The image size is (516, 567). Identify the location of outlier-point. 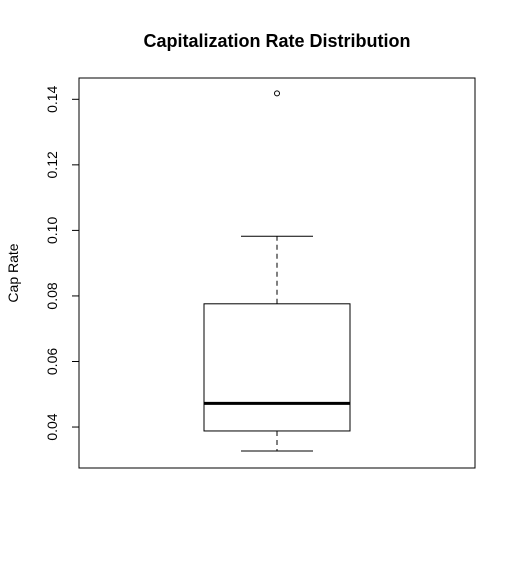
(277, 93).